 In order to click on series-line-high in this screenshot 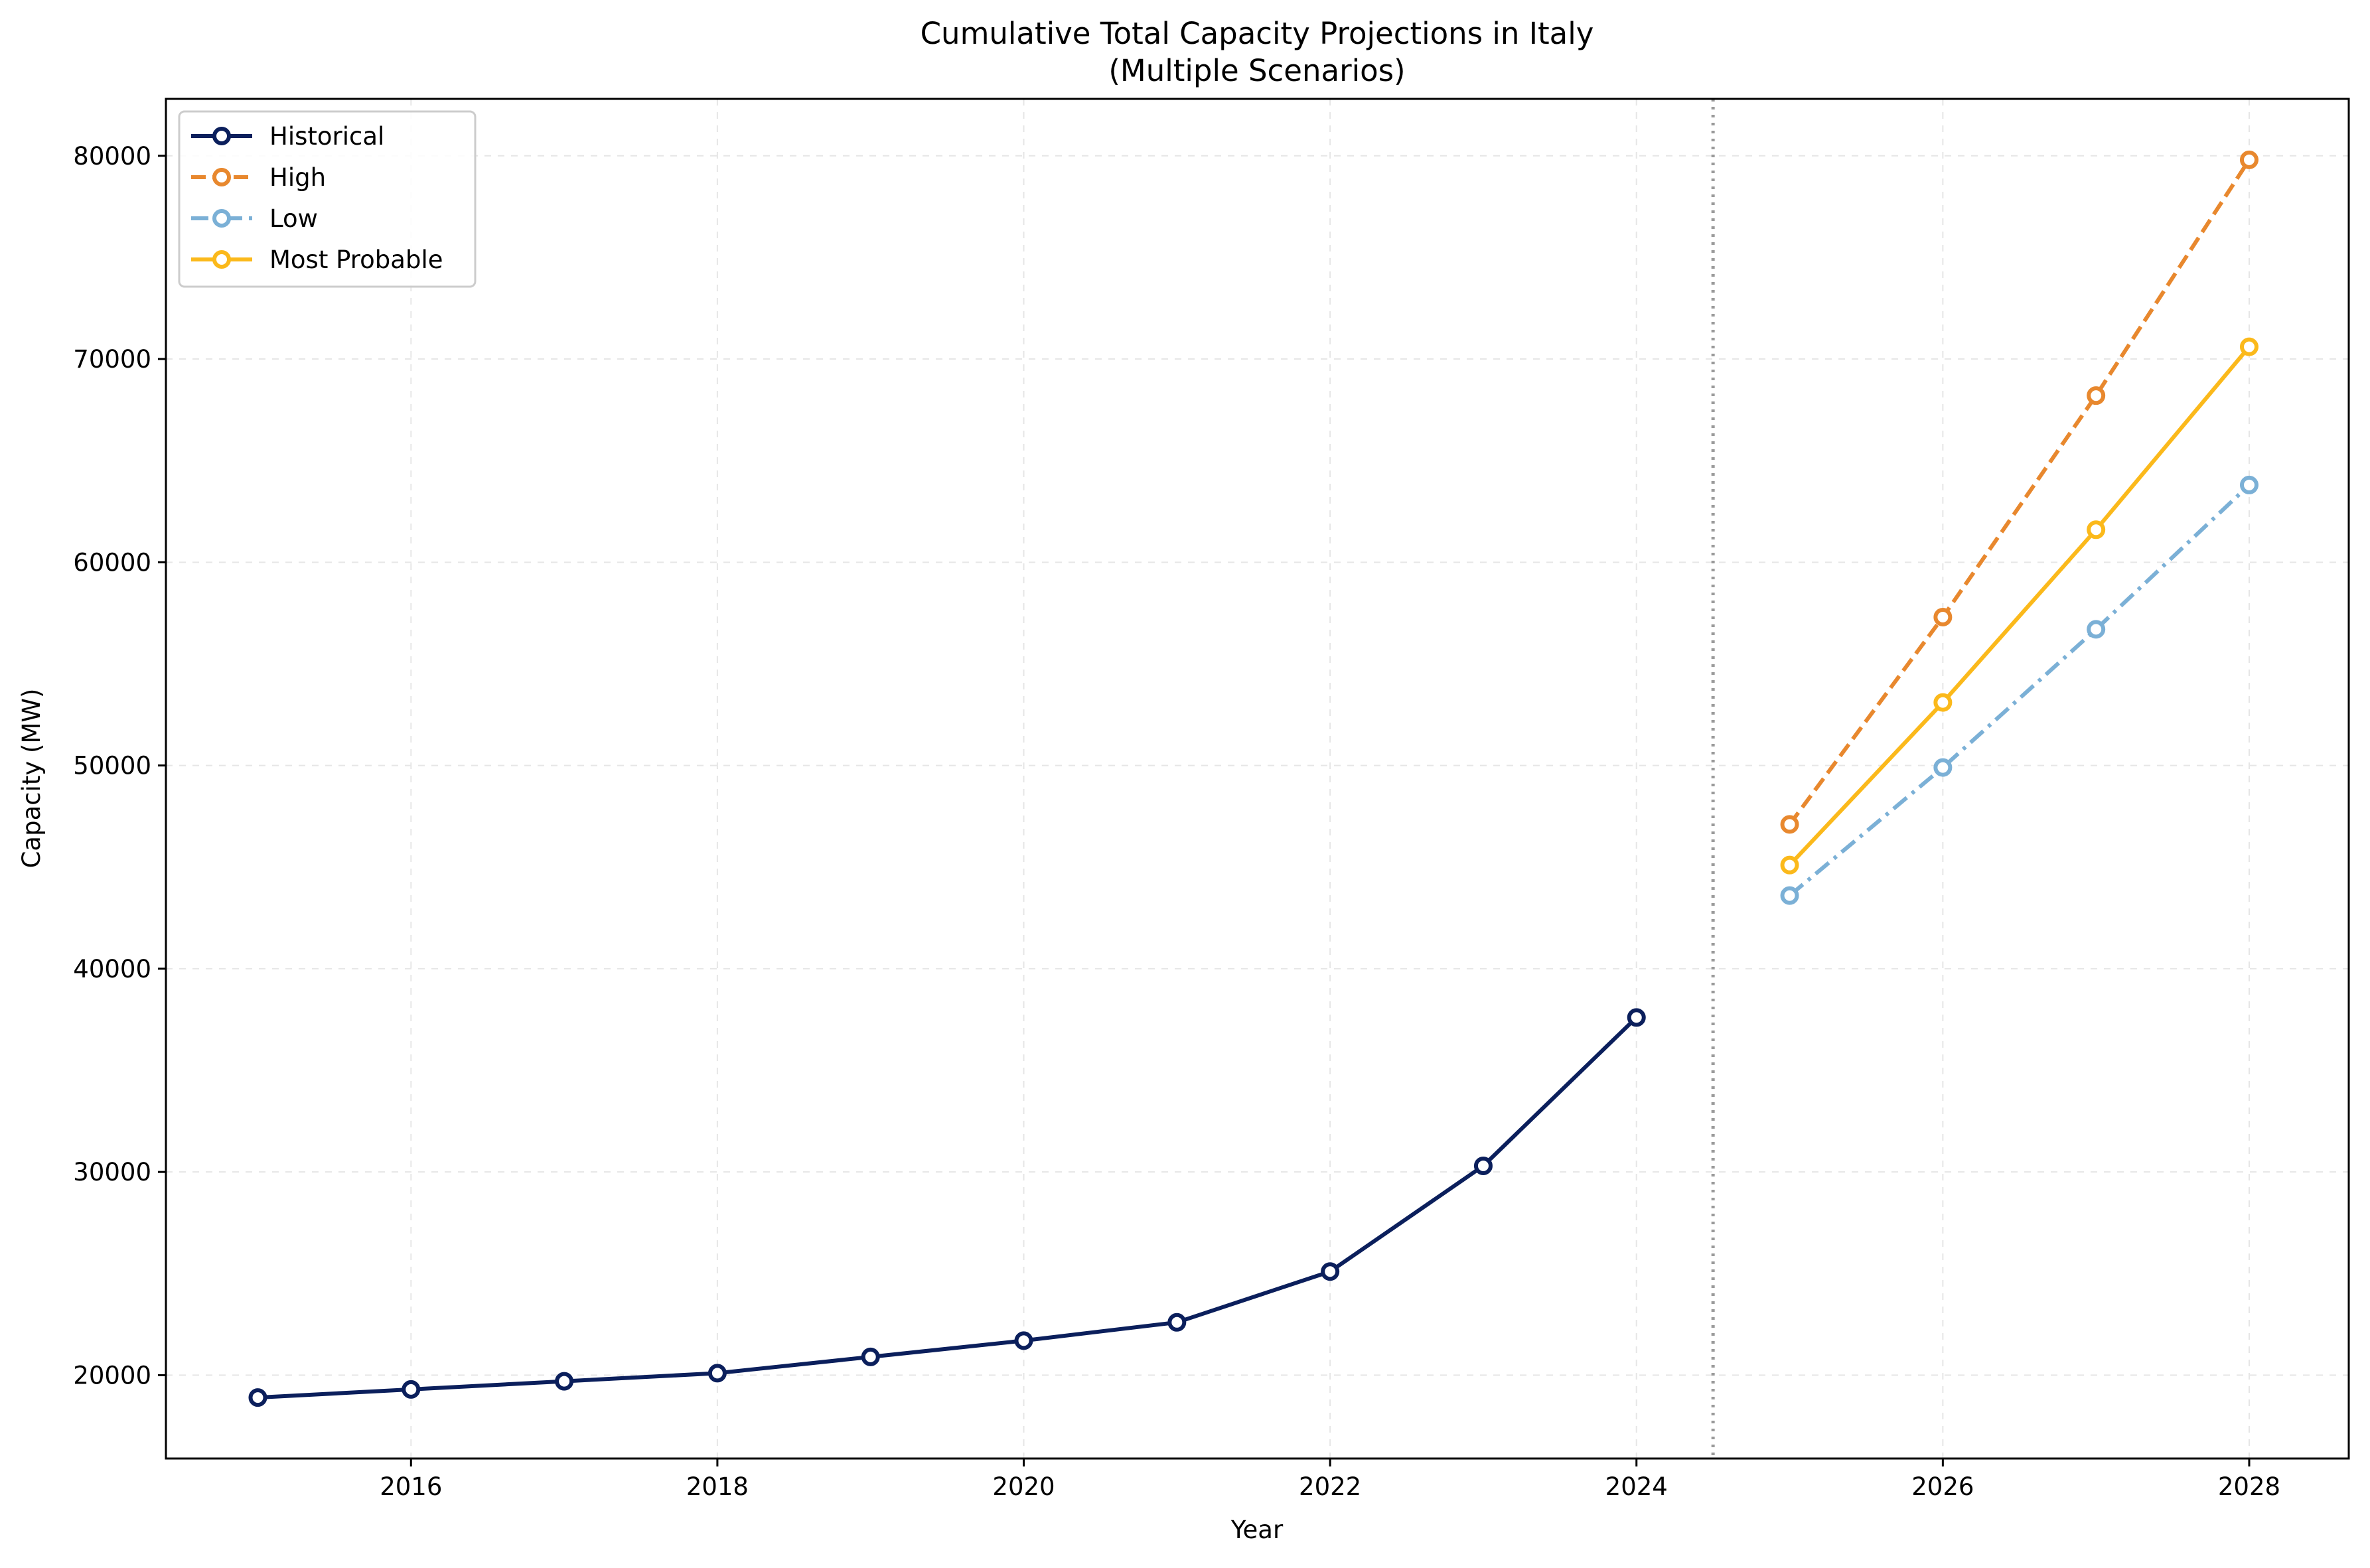, I will do `click(2020, 492)`.